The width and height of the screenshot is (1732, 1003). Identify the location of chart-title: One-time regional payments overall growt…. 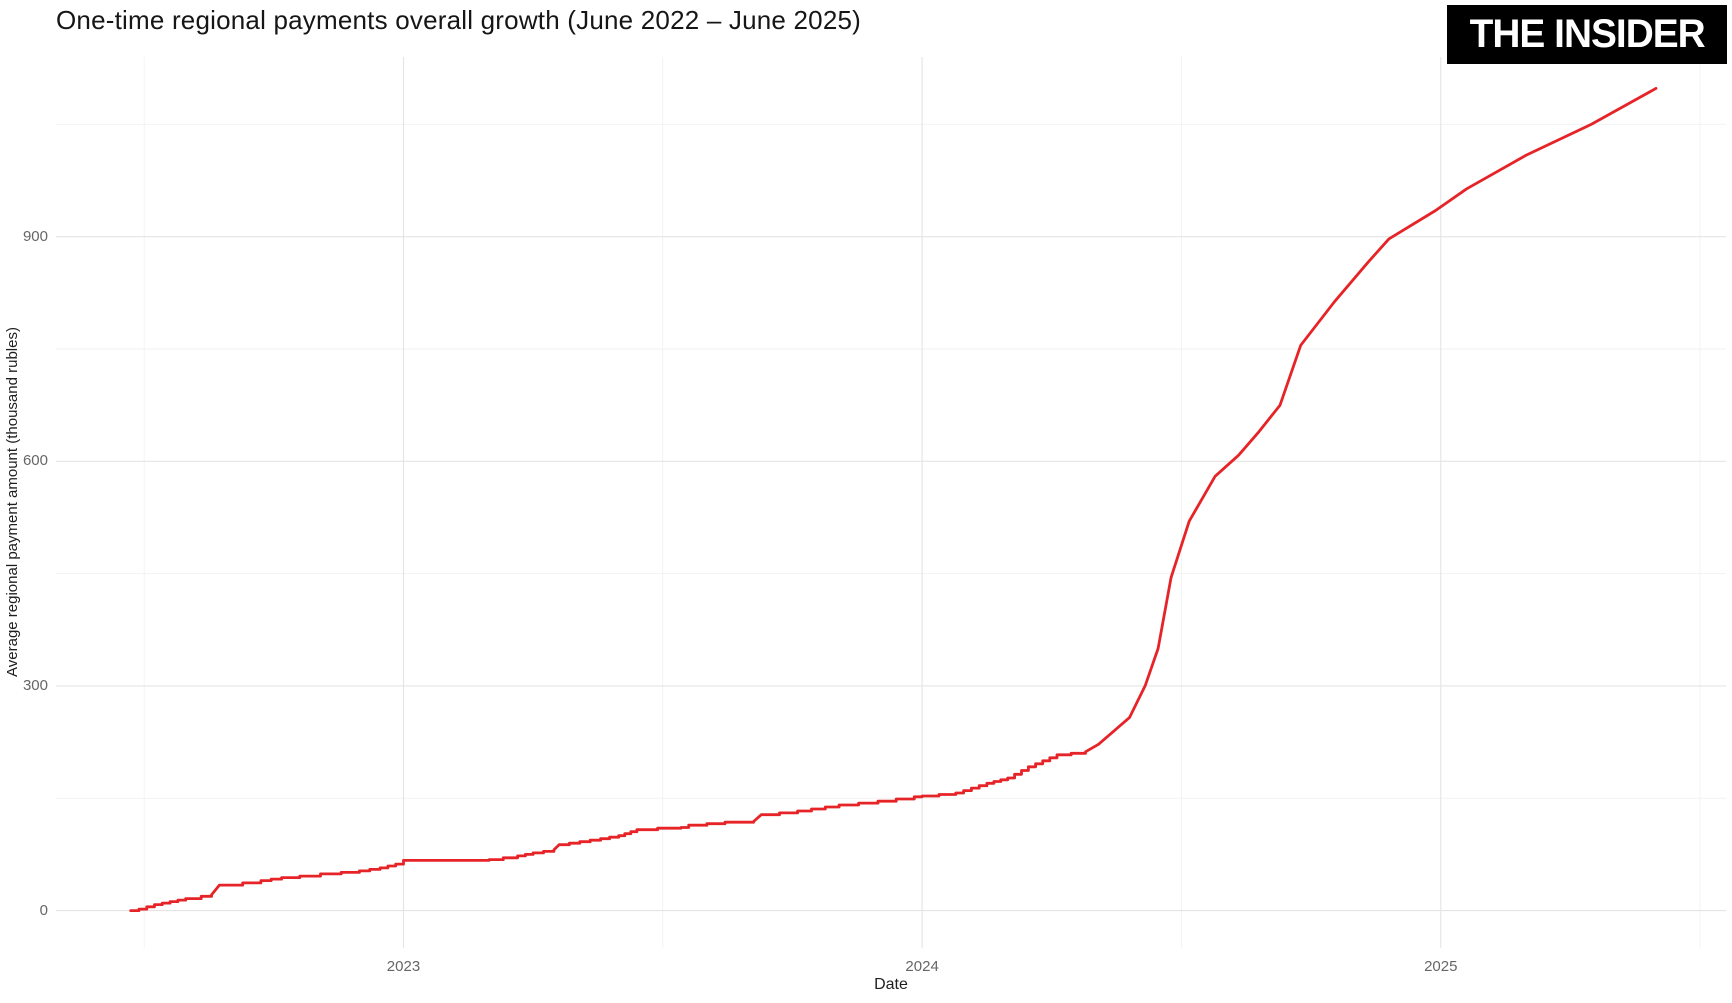
(459, 20).